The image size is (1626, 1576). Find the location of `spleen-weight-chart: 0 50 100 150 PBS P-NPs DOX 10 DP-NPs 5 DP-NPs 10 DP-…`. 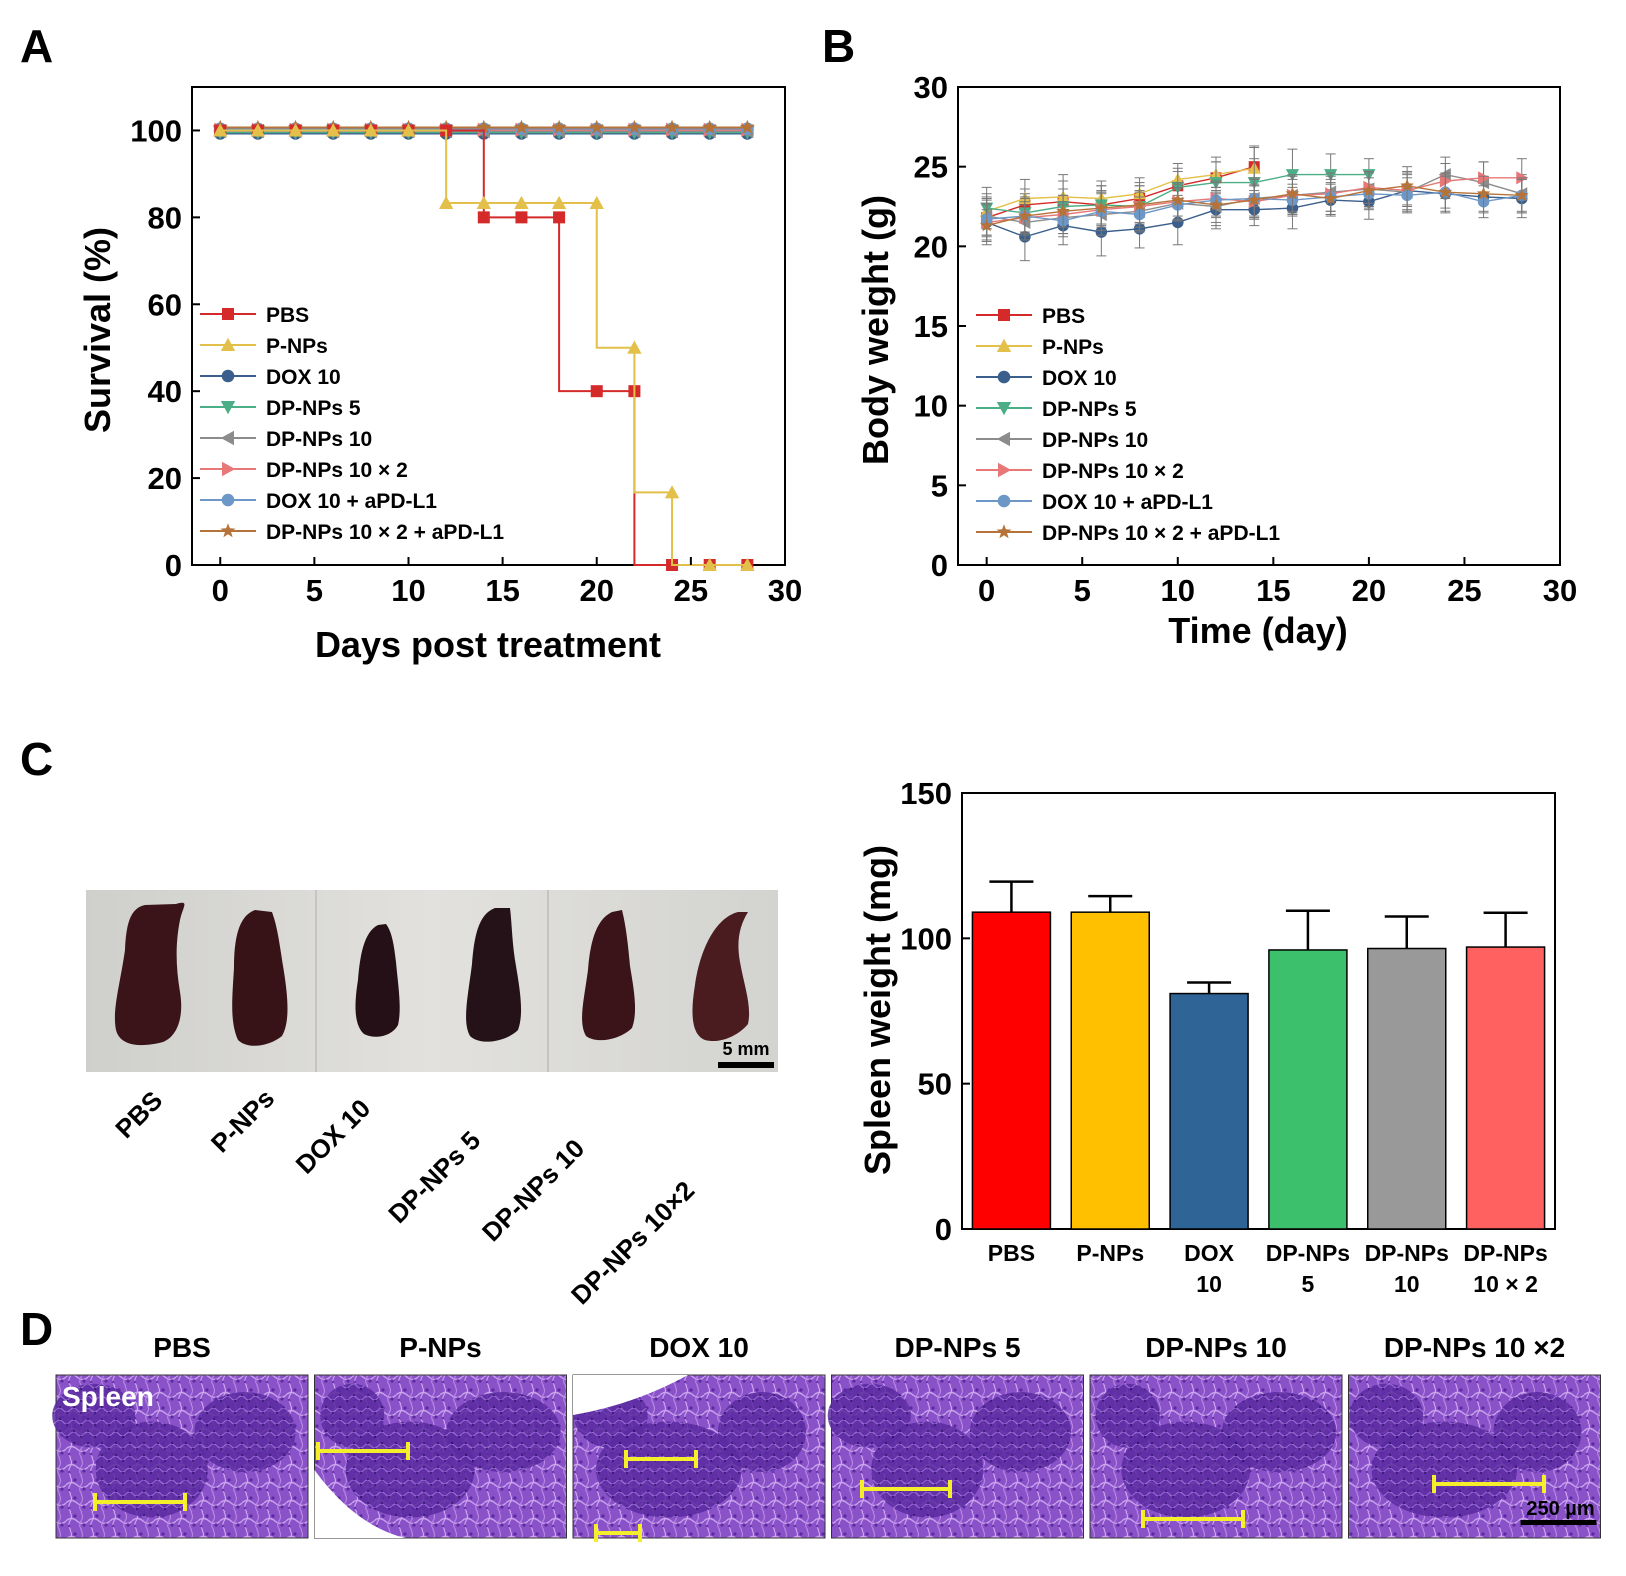

spleen-weight-chart: 0 50 100 150 PBS P-NPs DOX 10 DP-NPs 5 DP-NPs 10 DP-… is located at coordinates (1206, 1036).